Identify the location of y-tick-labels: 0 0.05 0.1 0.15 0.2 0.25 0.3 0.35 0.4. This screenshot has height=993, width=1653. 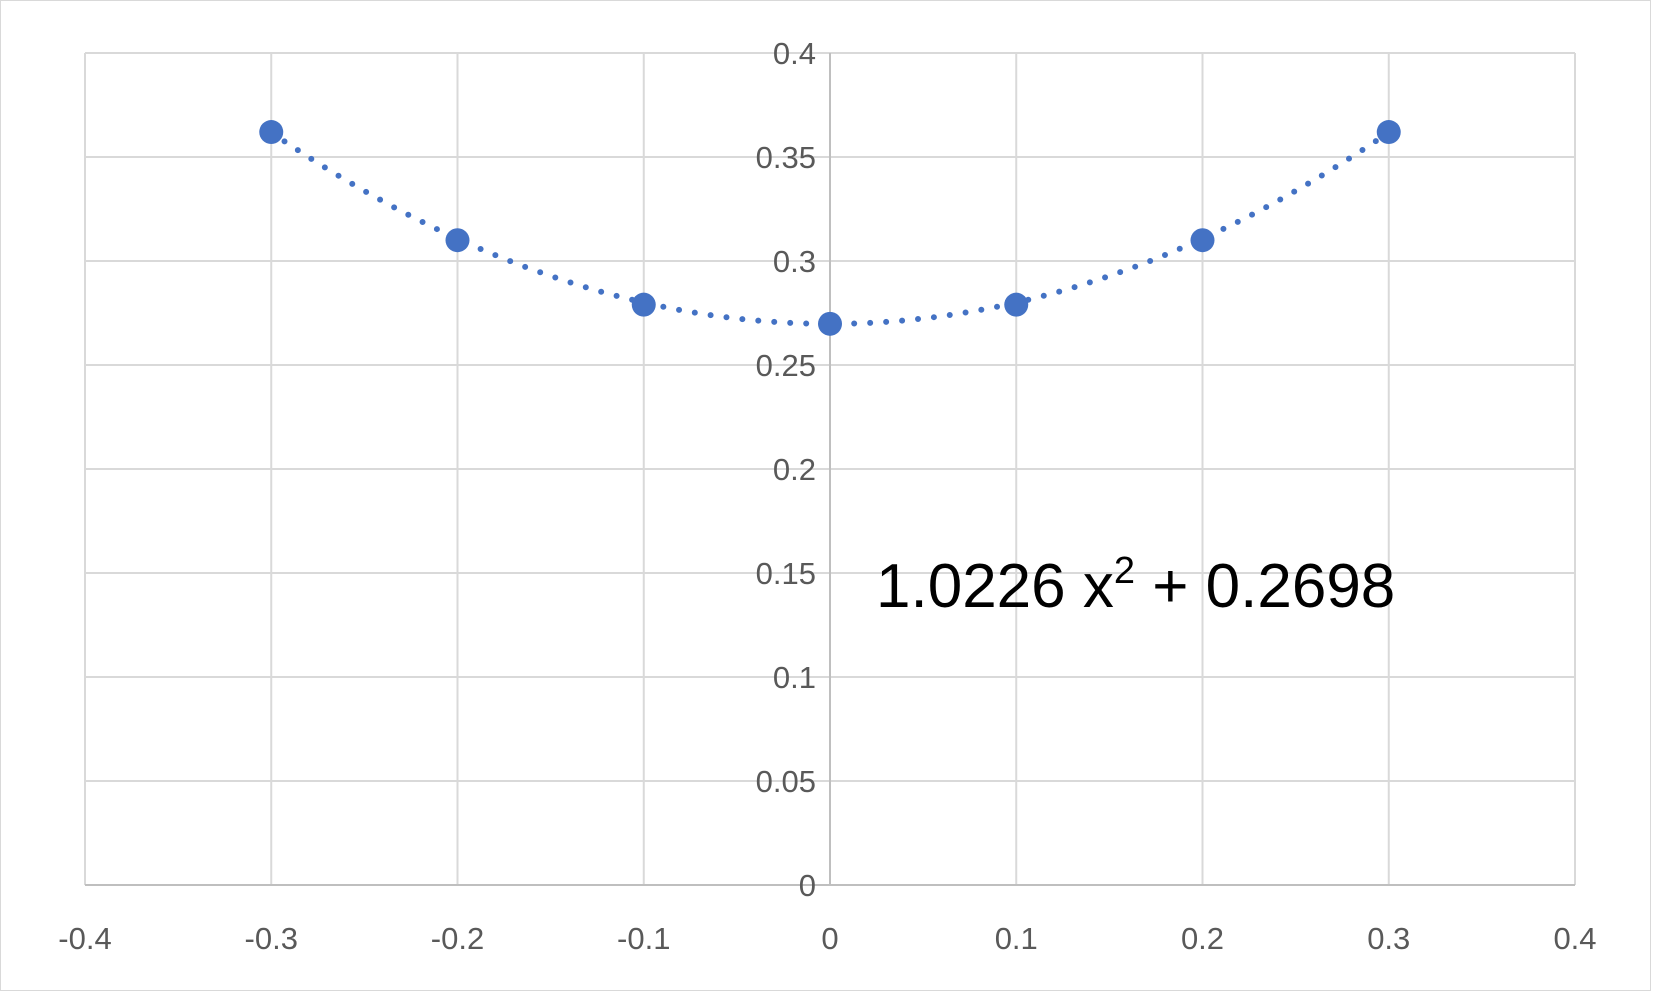
(786, 469).